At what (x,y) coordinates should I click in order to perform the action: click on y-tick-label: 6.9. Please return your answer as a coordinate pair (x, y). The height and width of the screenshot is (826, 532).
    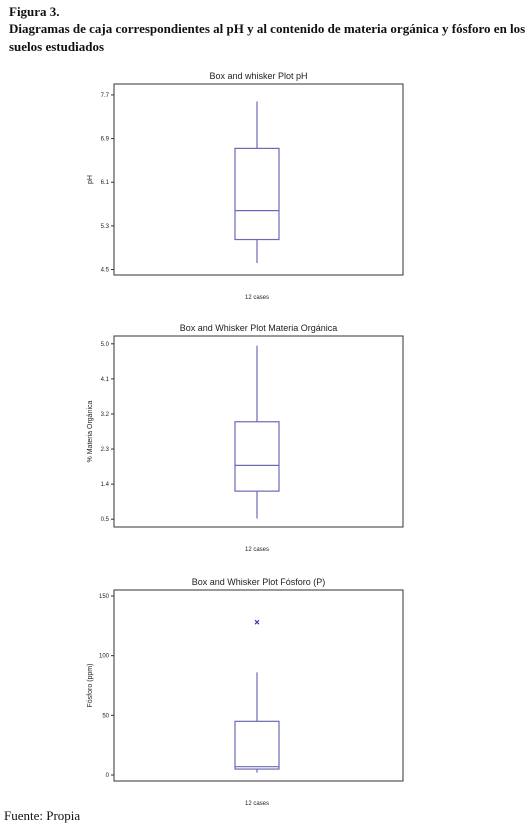
    Looking at the image, I should click on (105, 140).